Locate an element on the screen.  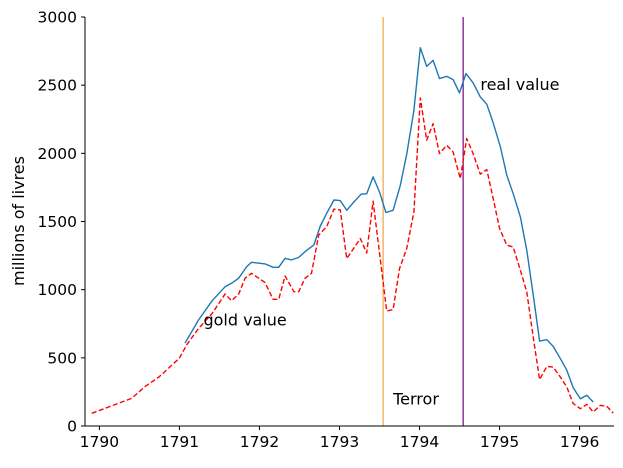
x-tick-label: 1794 is located at coordinates (419, 442).